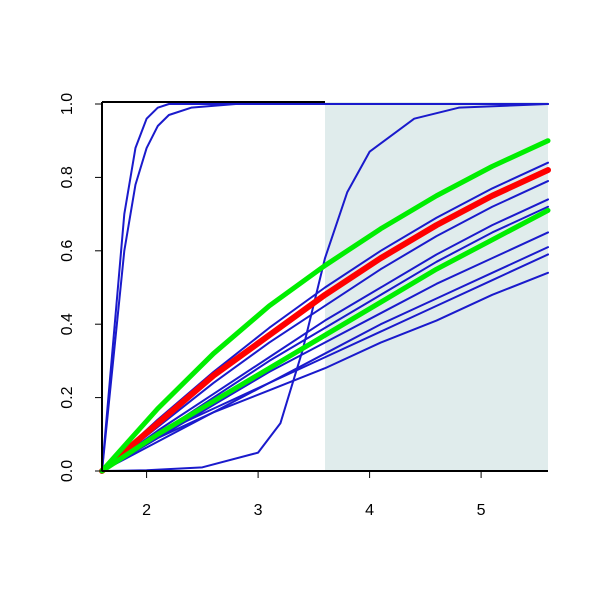  I want to click on y-tick-label: 1.0, so click(67, 104).